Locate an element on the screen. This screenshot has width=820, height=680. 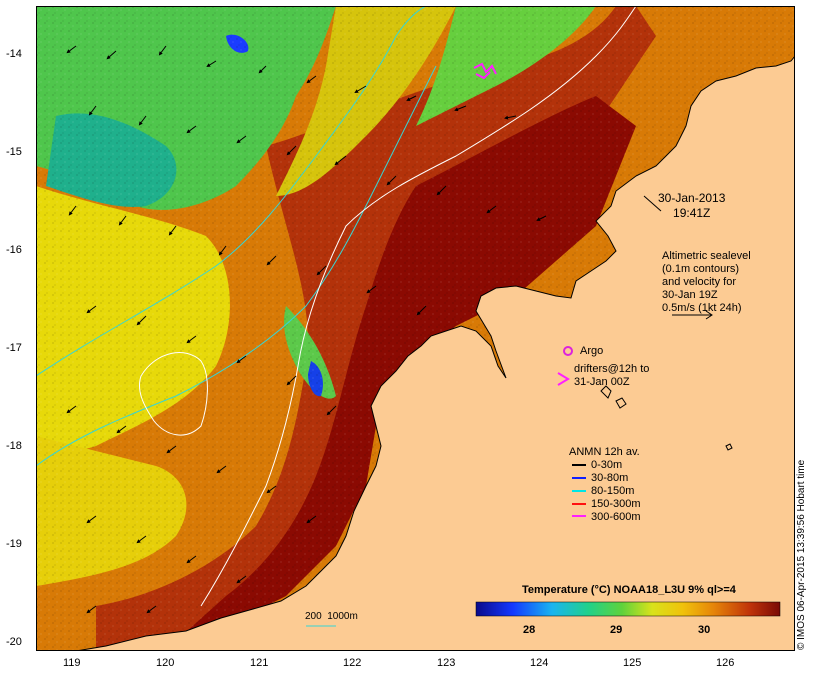
colorbar is located at coordinates (628, 609).